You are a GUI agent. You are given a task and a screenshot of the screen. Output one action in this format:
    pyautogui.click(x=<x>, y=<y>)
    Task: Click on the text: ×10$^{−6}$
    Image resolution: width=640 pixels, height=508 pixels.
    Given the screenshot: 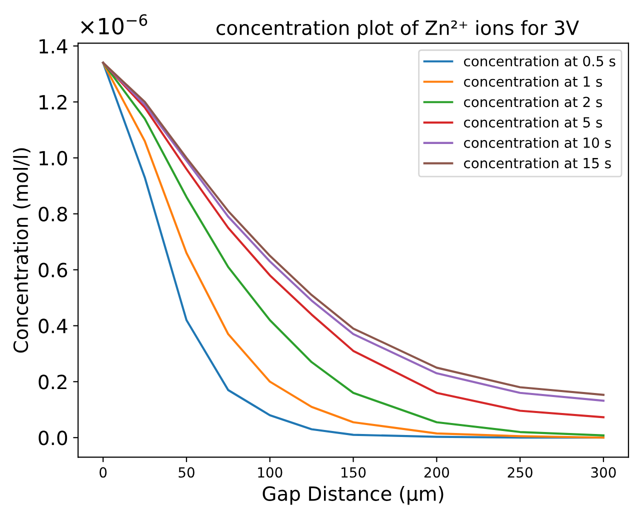 What is the action you would take?
    pyautogui.click(x=114, y=24)
    